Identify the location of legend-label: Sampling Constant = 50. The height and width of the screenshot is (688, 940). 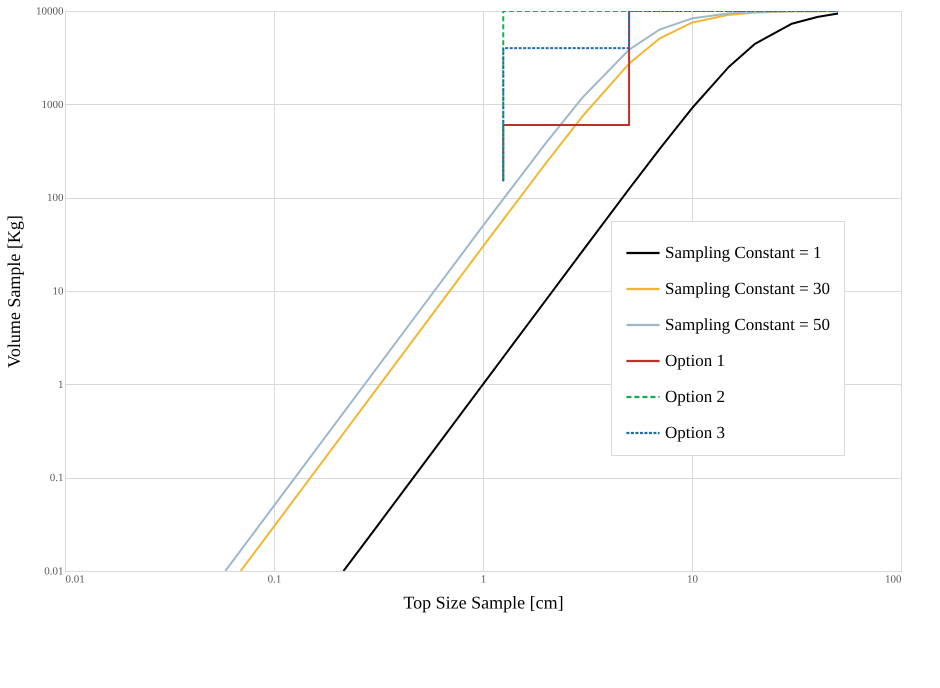
(747, 324).